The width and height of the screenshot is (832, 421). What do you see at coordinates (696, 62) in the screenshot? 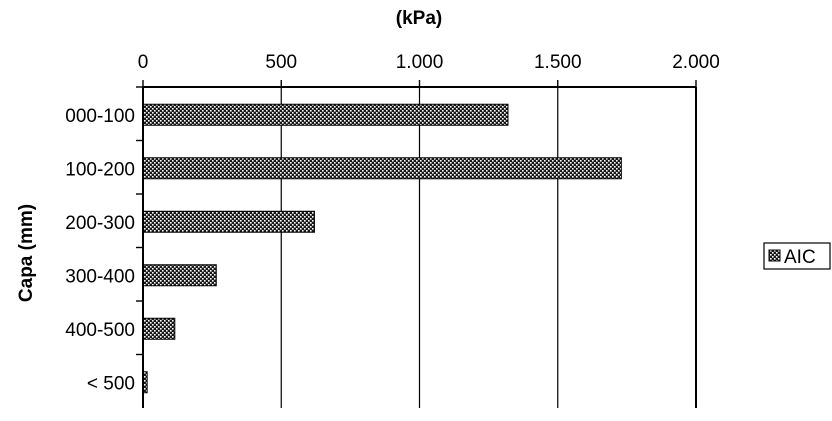
I see `x-tick-label: 2.000` at bounding box center [696, 62].